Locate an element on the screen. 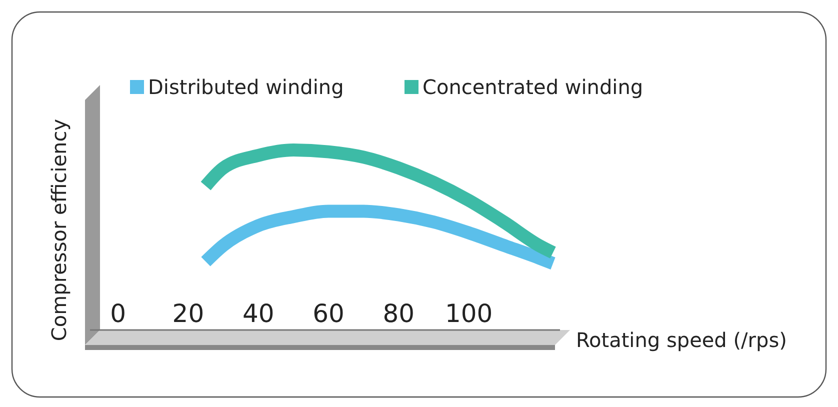  x-tick-label: 20 is located at coordinates (188, 313).